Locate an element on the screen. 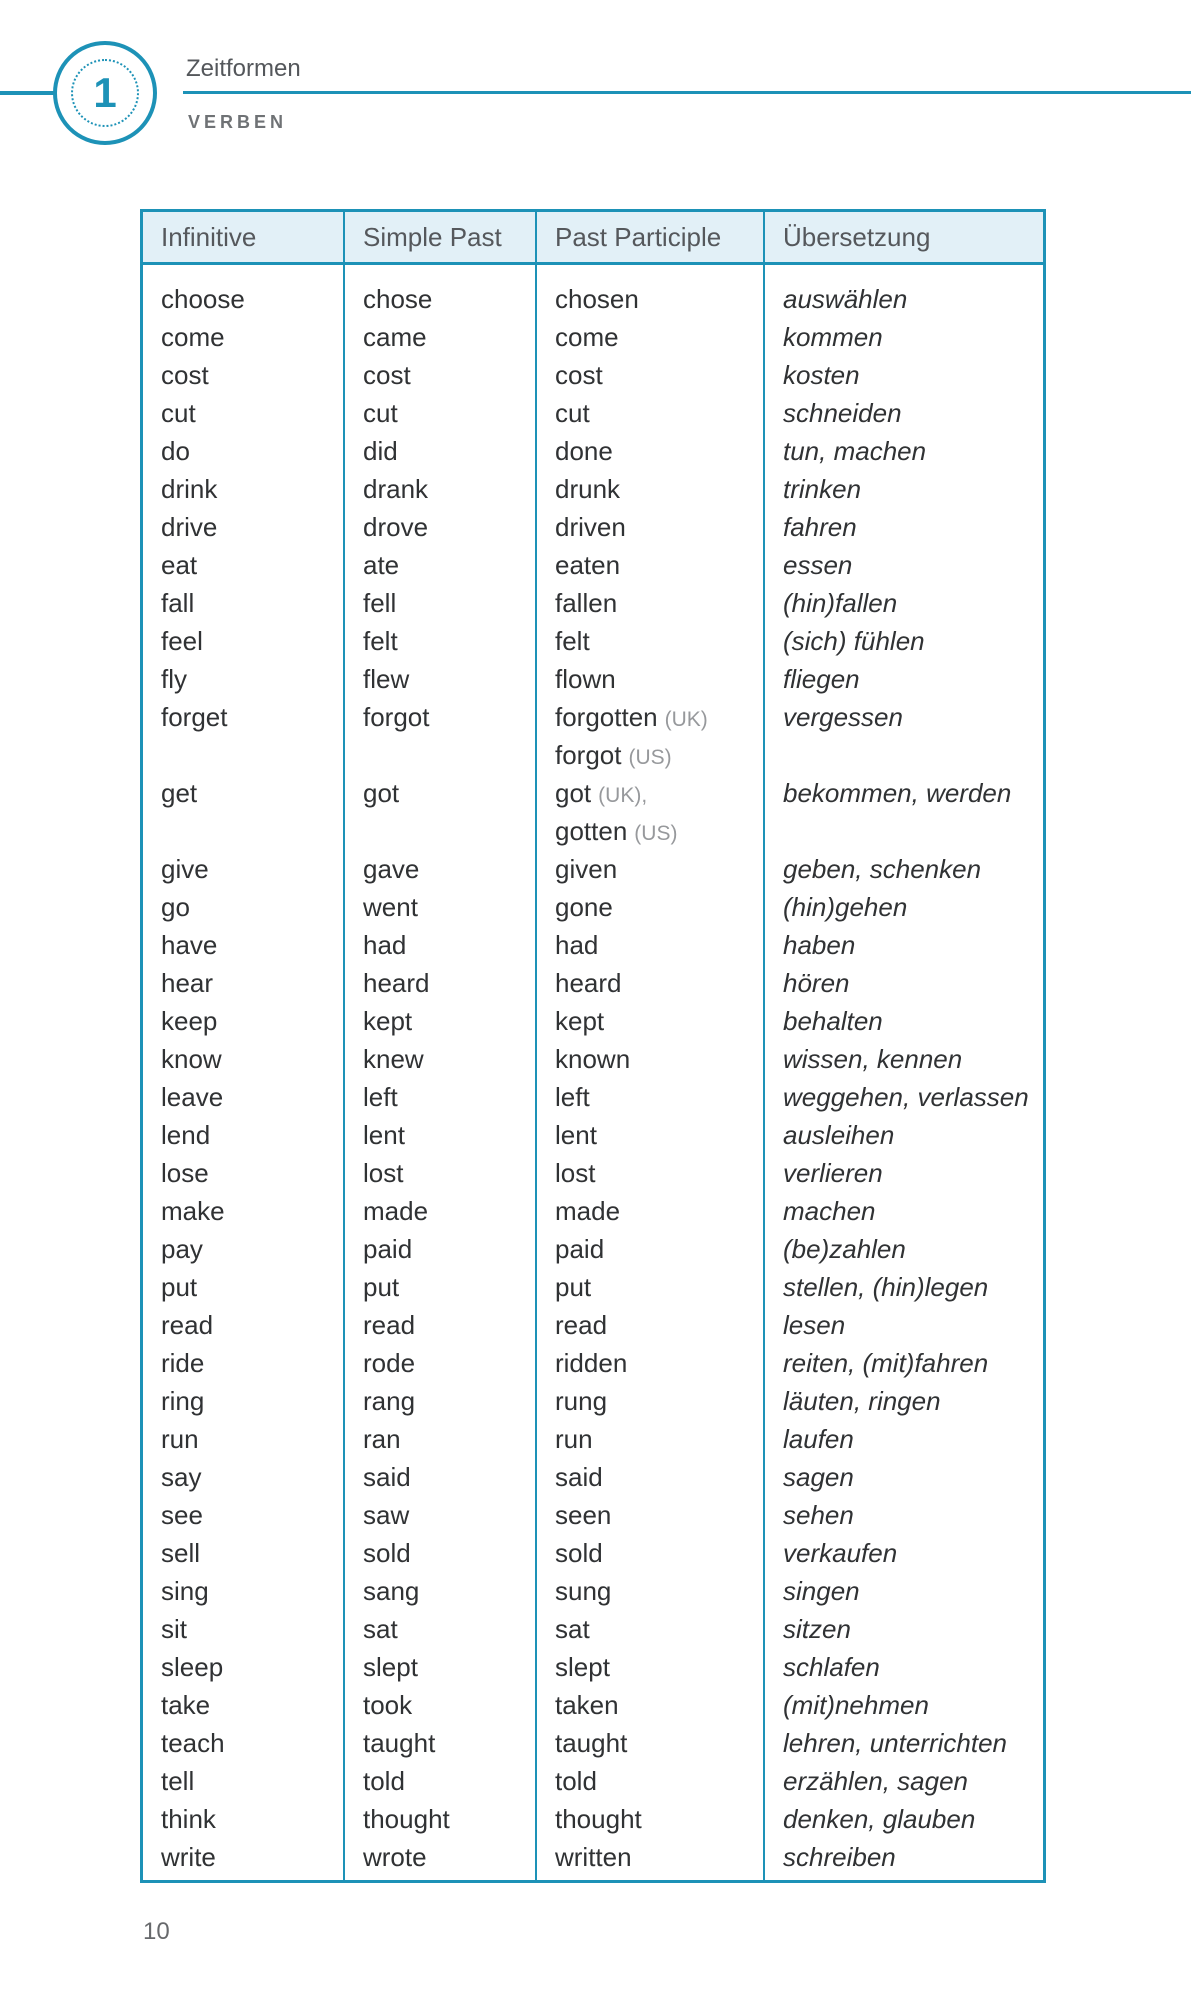 The height and width of the screenshot is (2000, 1191). cell-translation: machen is located at coordinates (829, 1211).